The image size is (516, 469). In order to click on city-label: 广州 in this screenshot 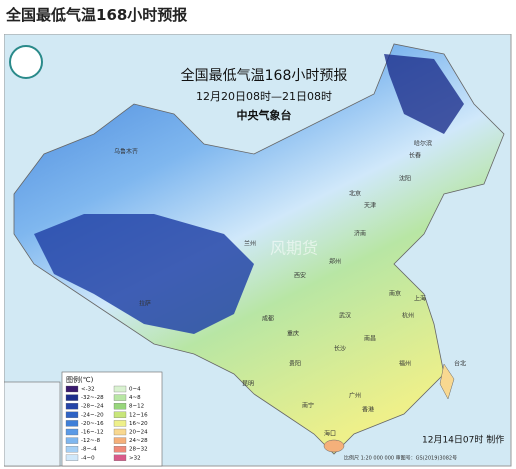, I will do `click(355, 396)`.